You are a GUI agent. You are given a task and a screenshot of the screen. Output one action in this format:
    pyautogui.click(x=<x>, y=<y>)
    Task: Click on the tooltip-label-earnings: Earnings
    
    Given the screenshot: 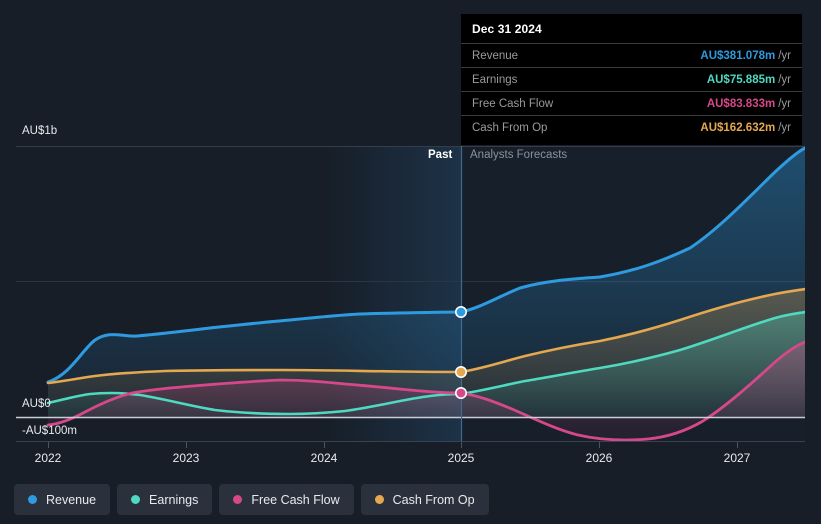 What is the action you would take?
    pyautogui.click(x=495, y=79)
    